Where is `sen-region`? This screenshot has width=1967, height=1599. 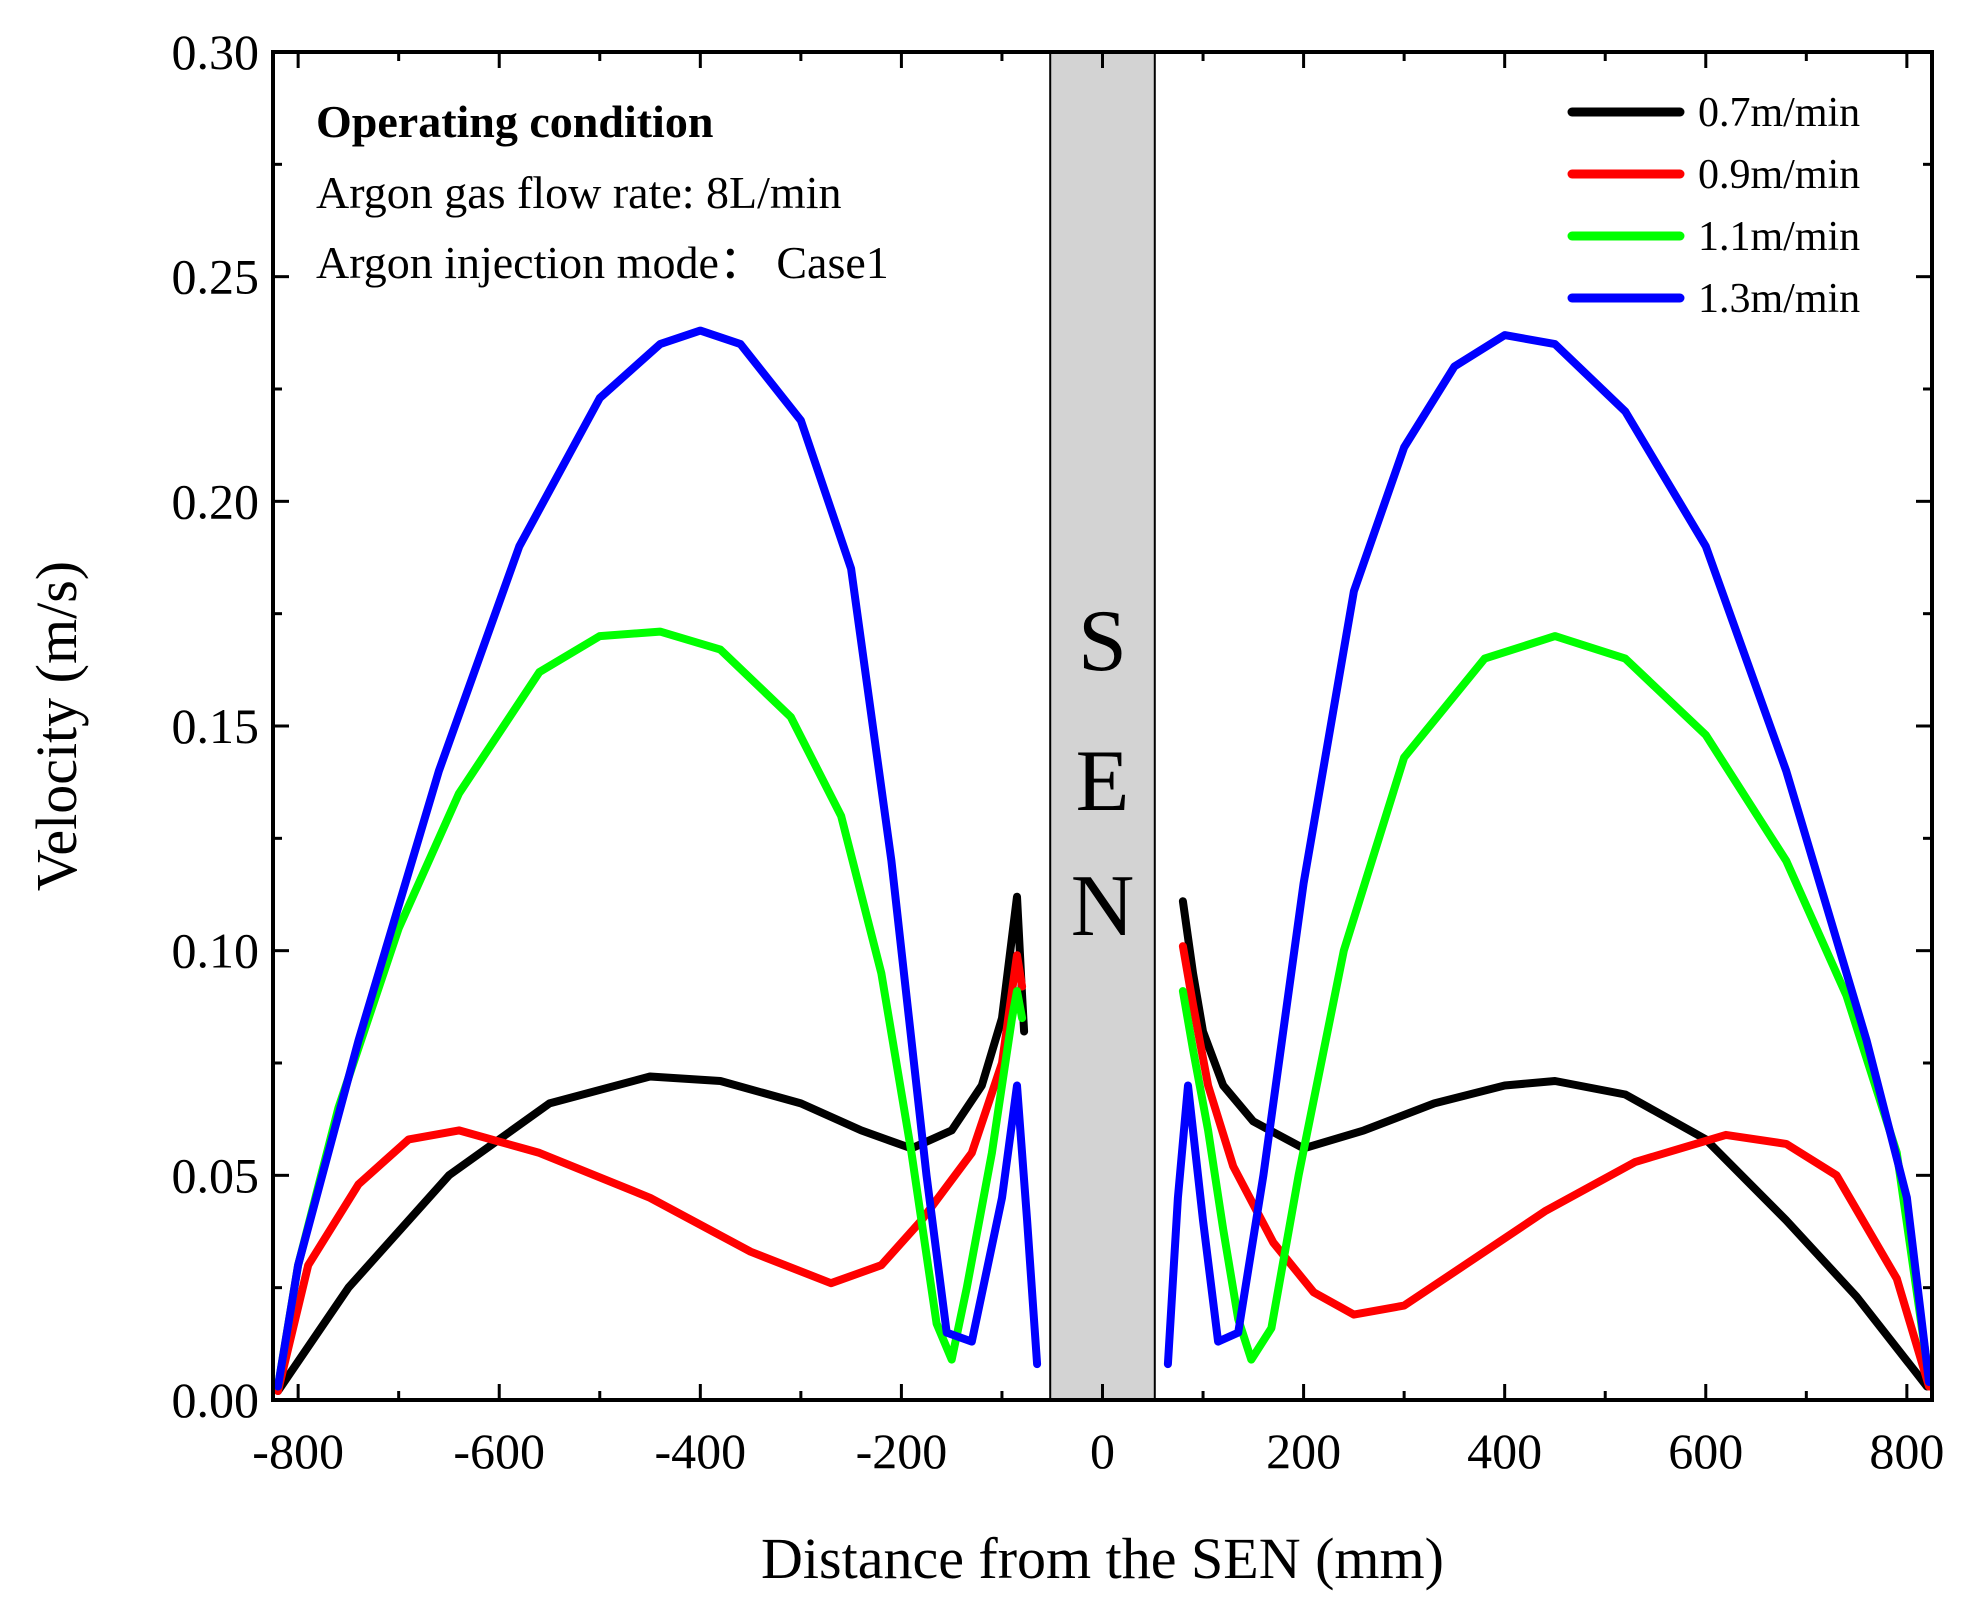
sen-region is located at coordinates (1102, 726).